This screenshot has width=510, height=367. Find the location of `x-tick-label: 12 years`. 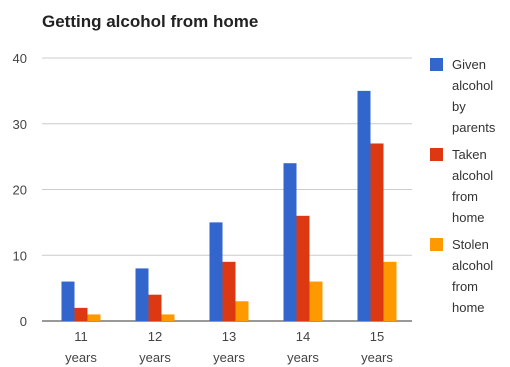

x-tick-label: 12 years is located at coordinates (155, 347).